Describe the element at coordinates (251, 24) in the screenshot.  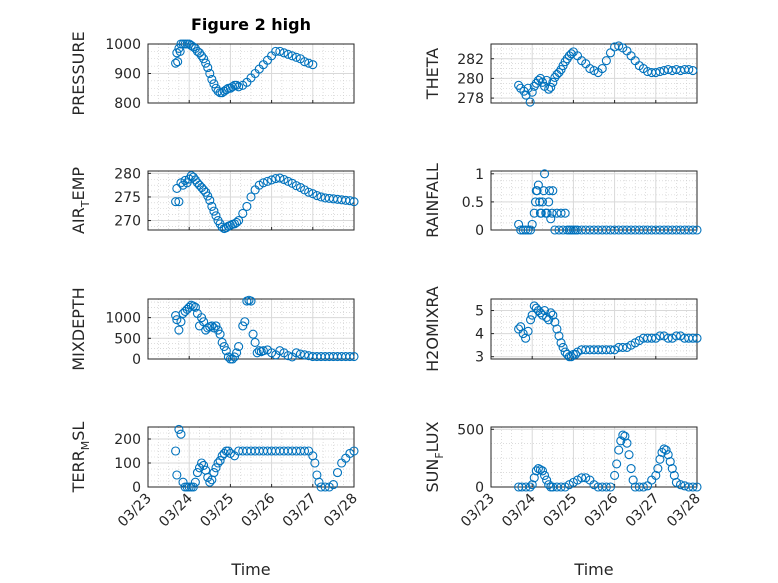
I see `figure-title: Figure 2 high` at that location.